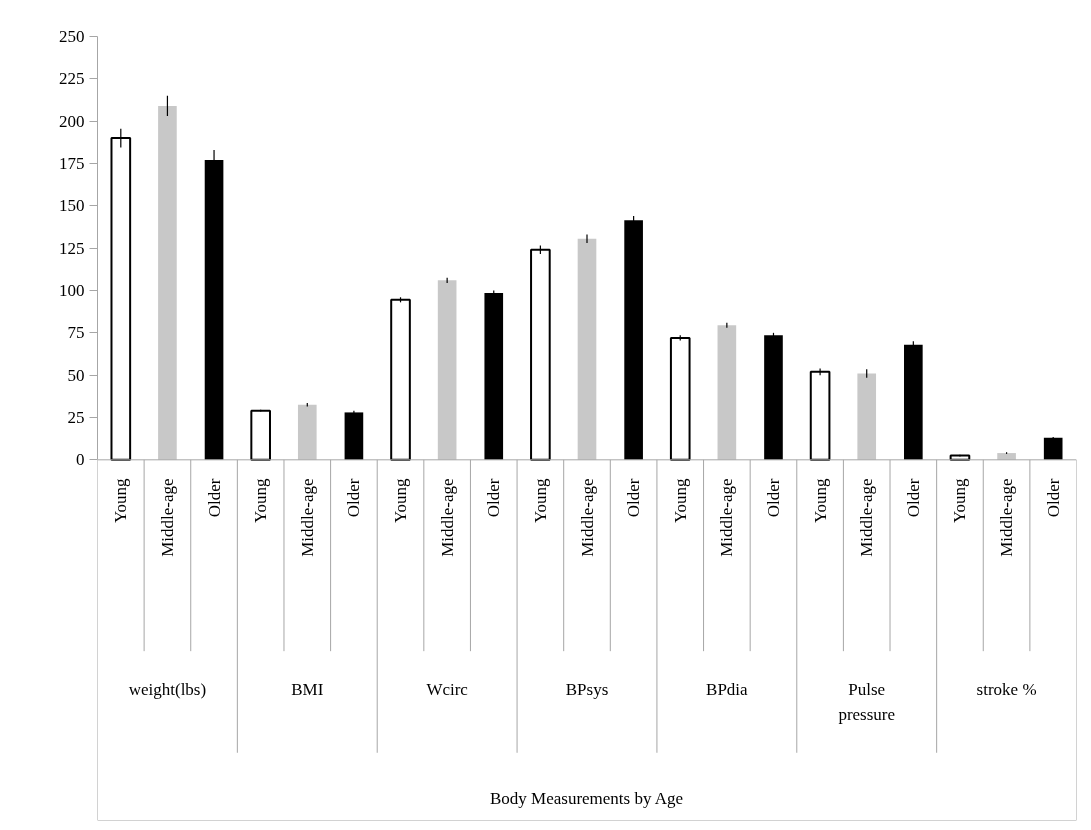 The width and height of the screenshot is (1091, 830). I want to click on y-tick-label: 50, so click(76, 375).